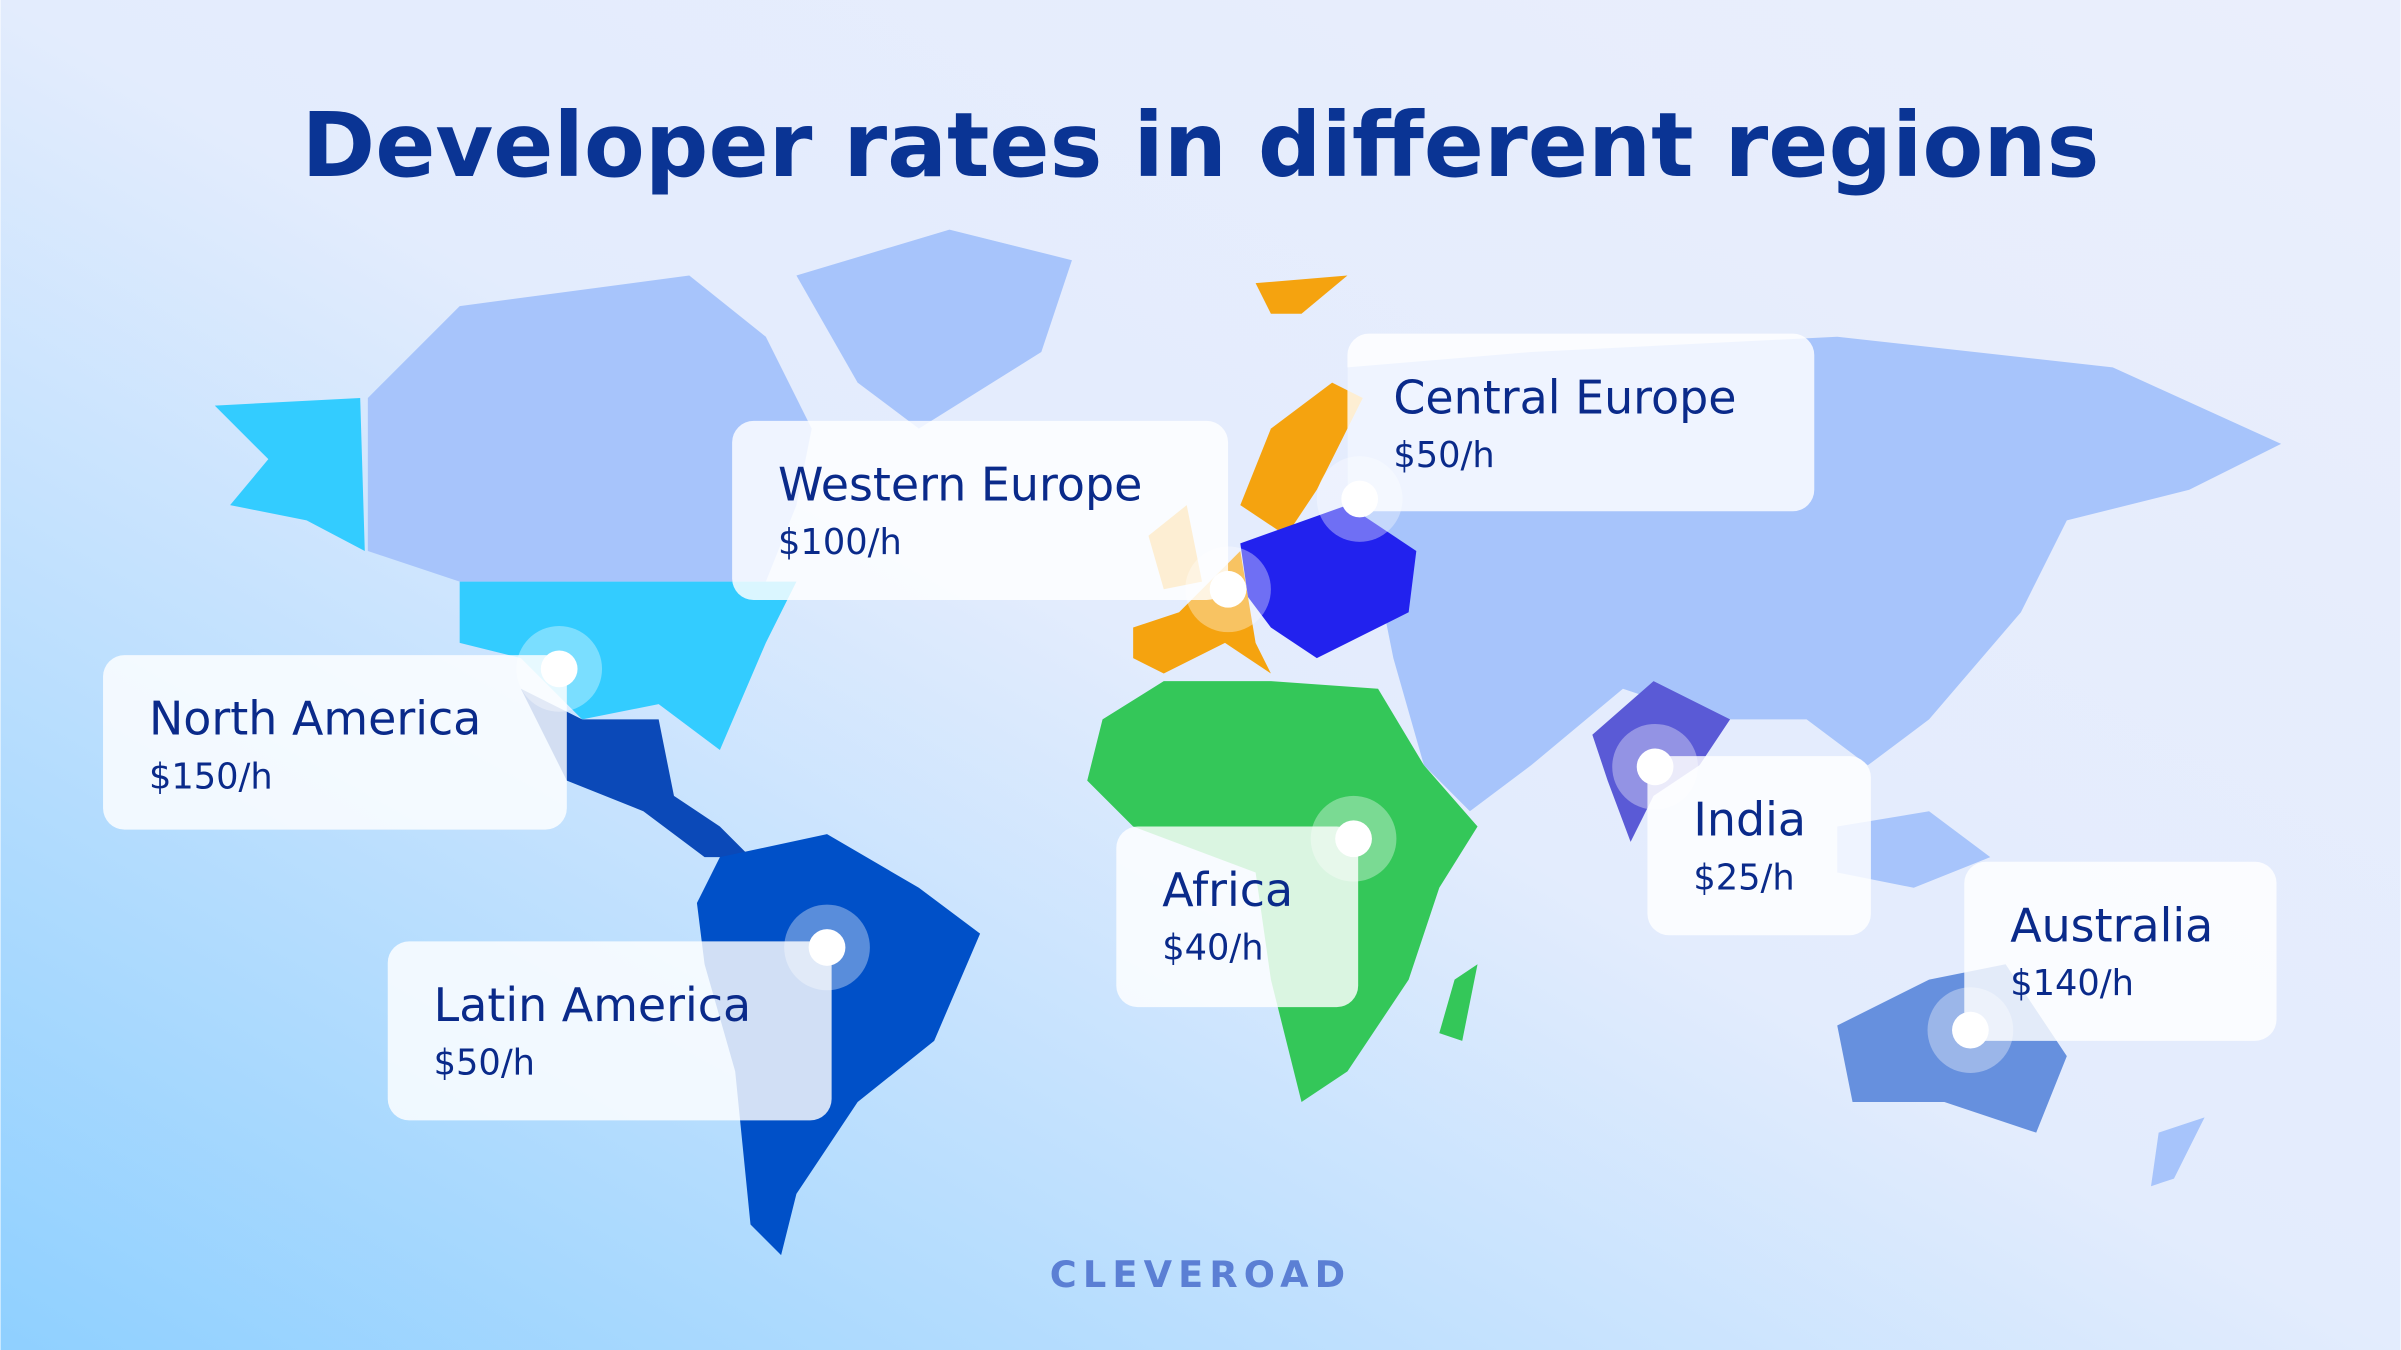 The image size is (2401, 1350). I want to click on canada, so click(589, 428).